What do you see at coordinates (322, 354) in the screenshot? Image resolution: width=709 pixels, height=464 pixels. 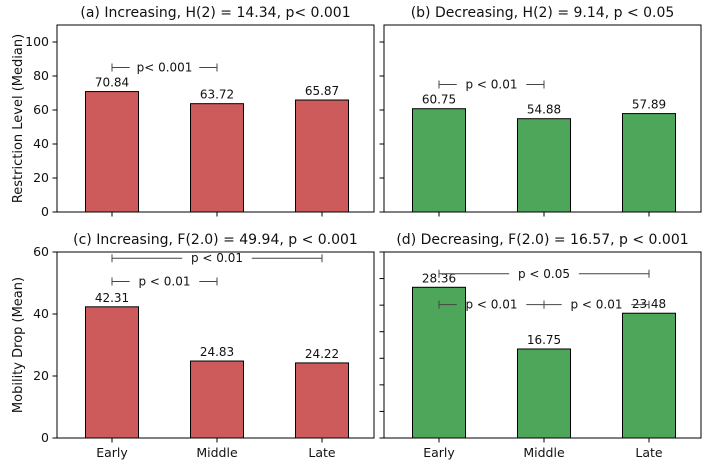 I see `bar-value-label: 24.22` at bounding box center [322, 354].